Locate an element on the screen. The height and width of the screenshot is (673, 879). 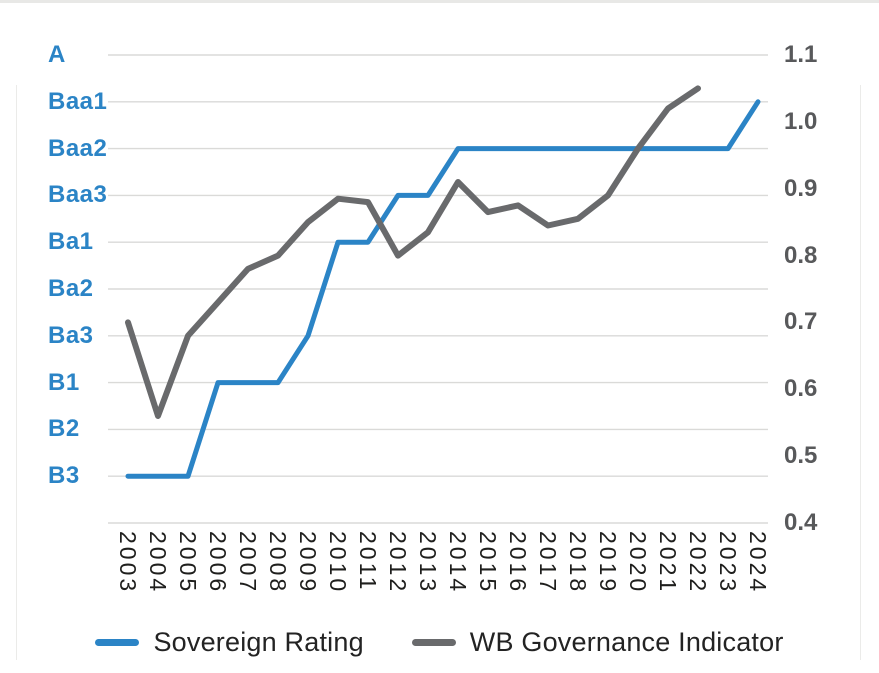
y-axis-right-label: 1.1 is located at coordinates (801, 54).